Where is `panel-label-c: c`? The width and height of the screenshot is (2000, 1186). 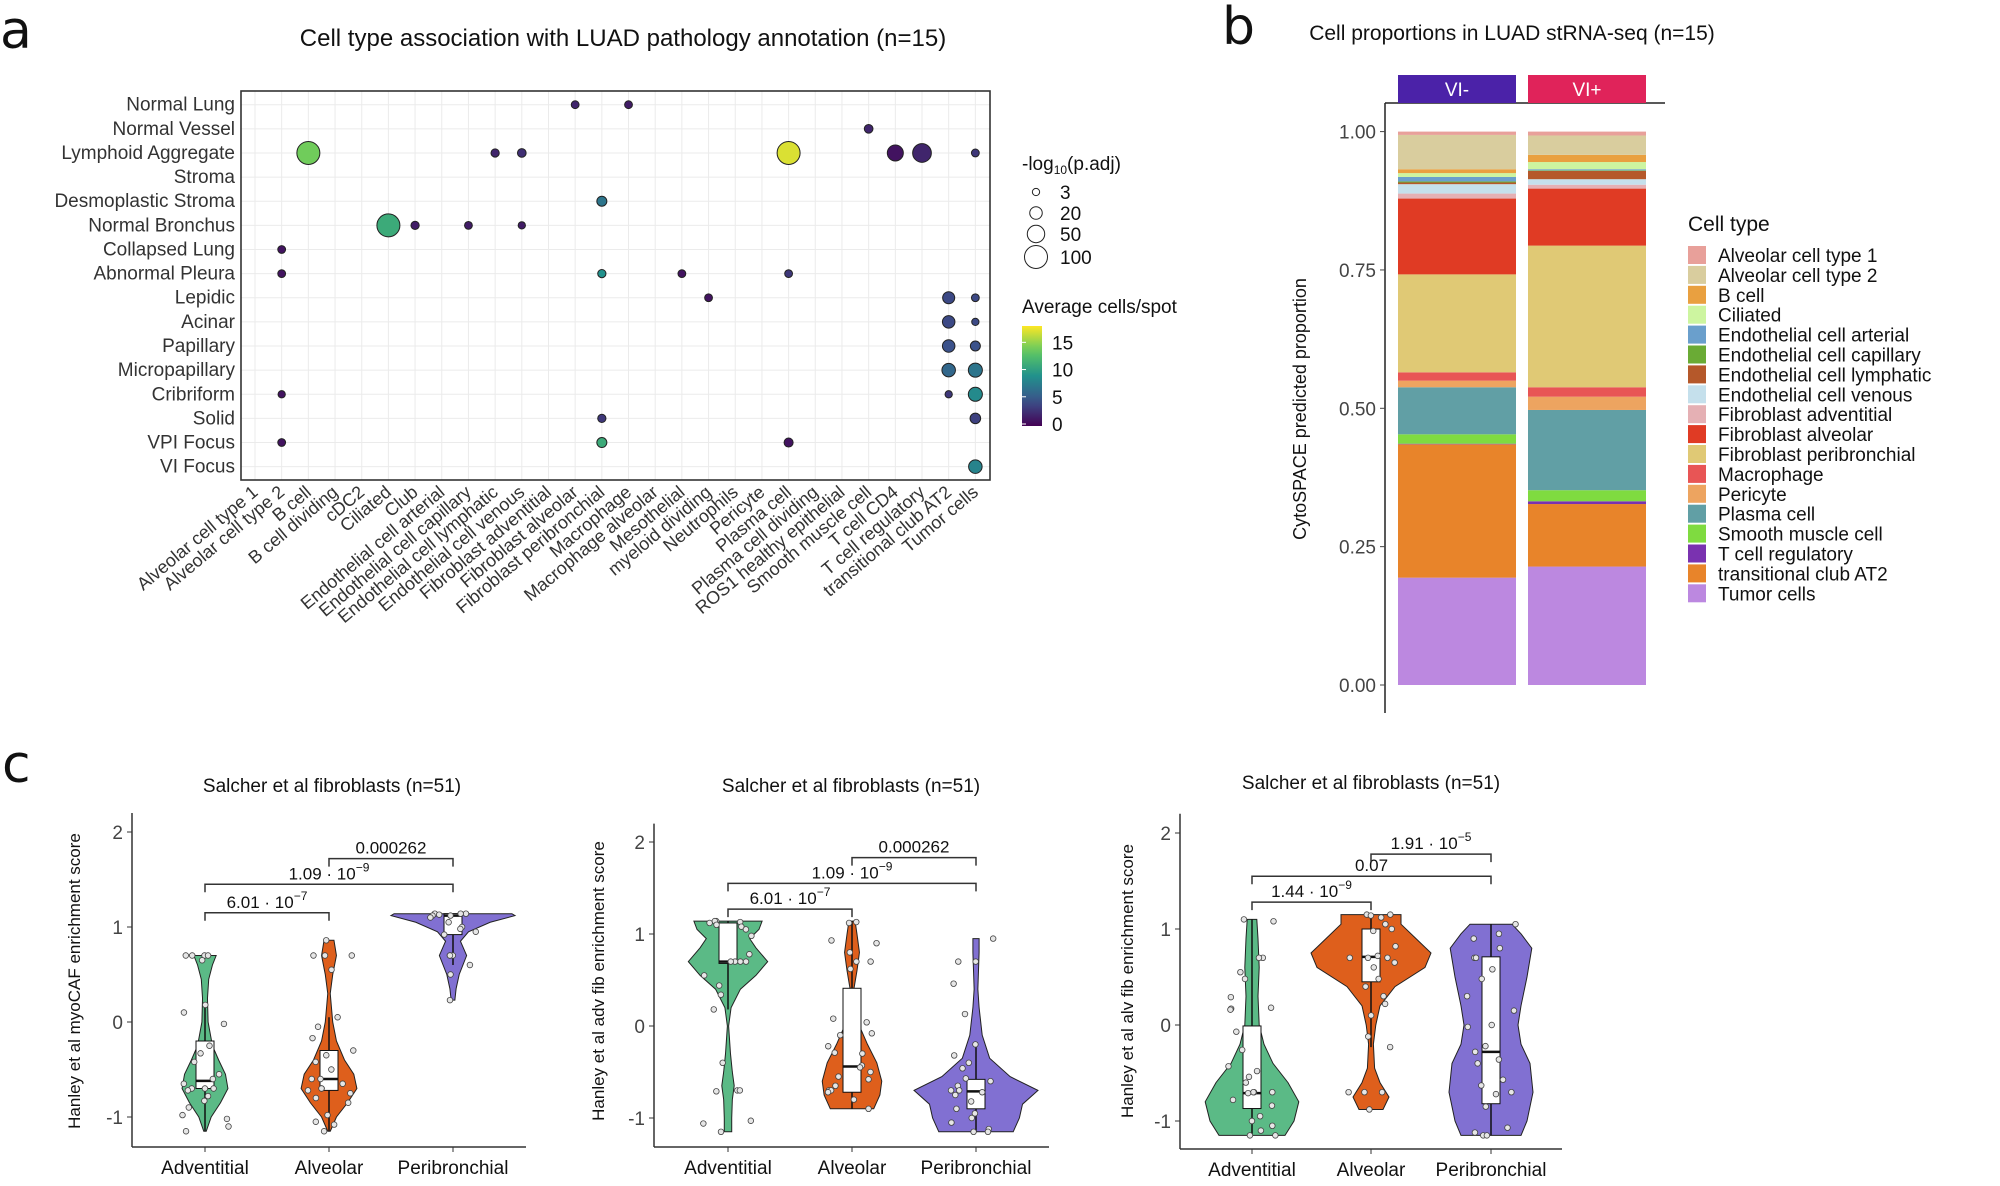
panel-label-c: c is located at coordinates (16, 765).